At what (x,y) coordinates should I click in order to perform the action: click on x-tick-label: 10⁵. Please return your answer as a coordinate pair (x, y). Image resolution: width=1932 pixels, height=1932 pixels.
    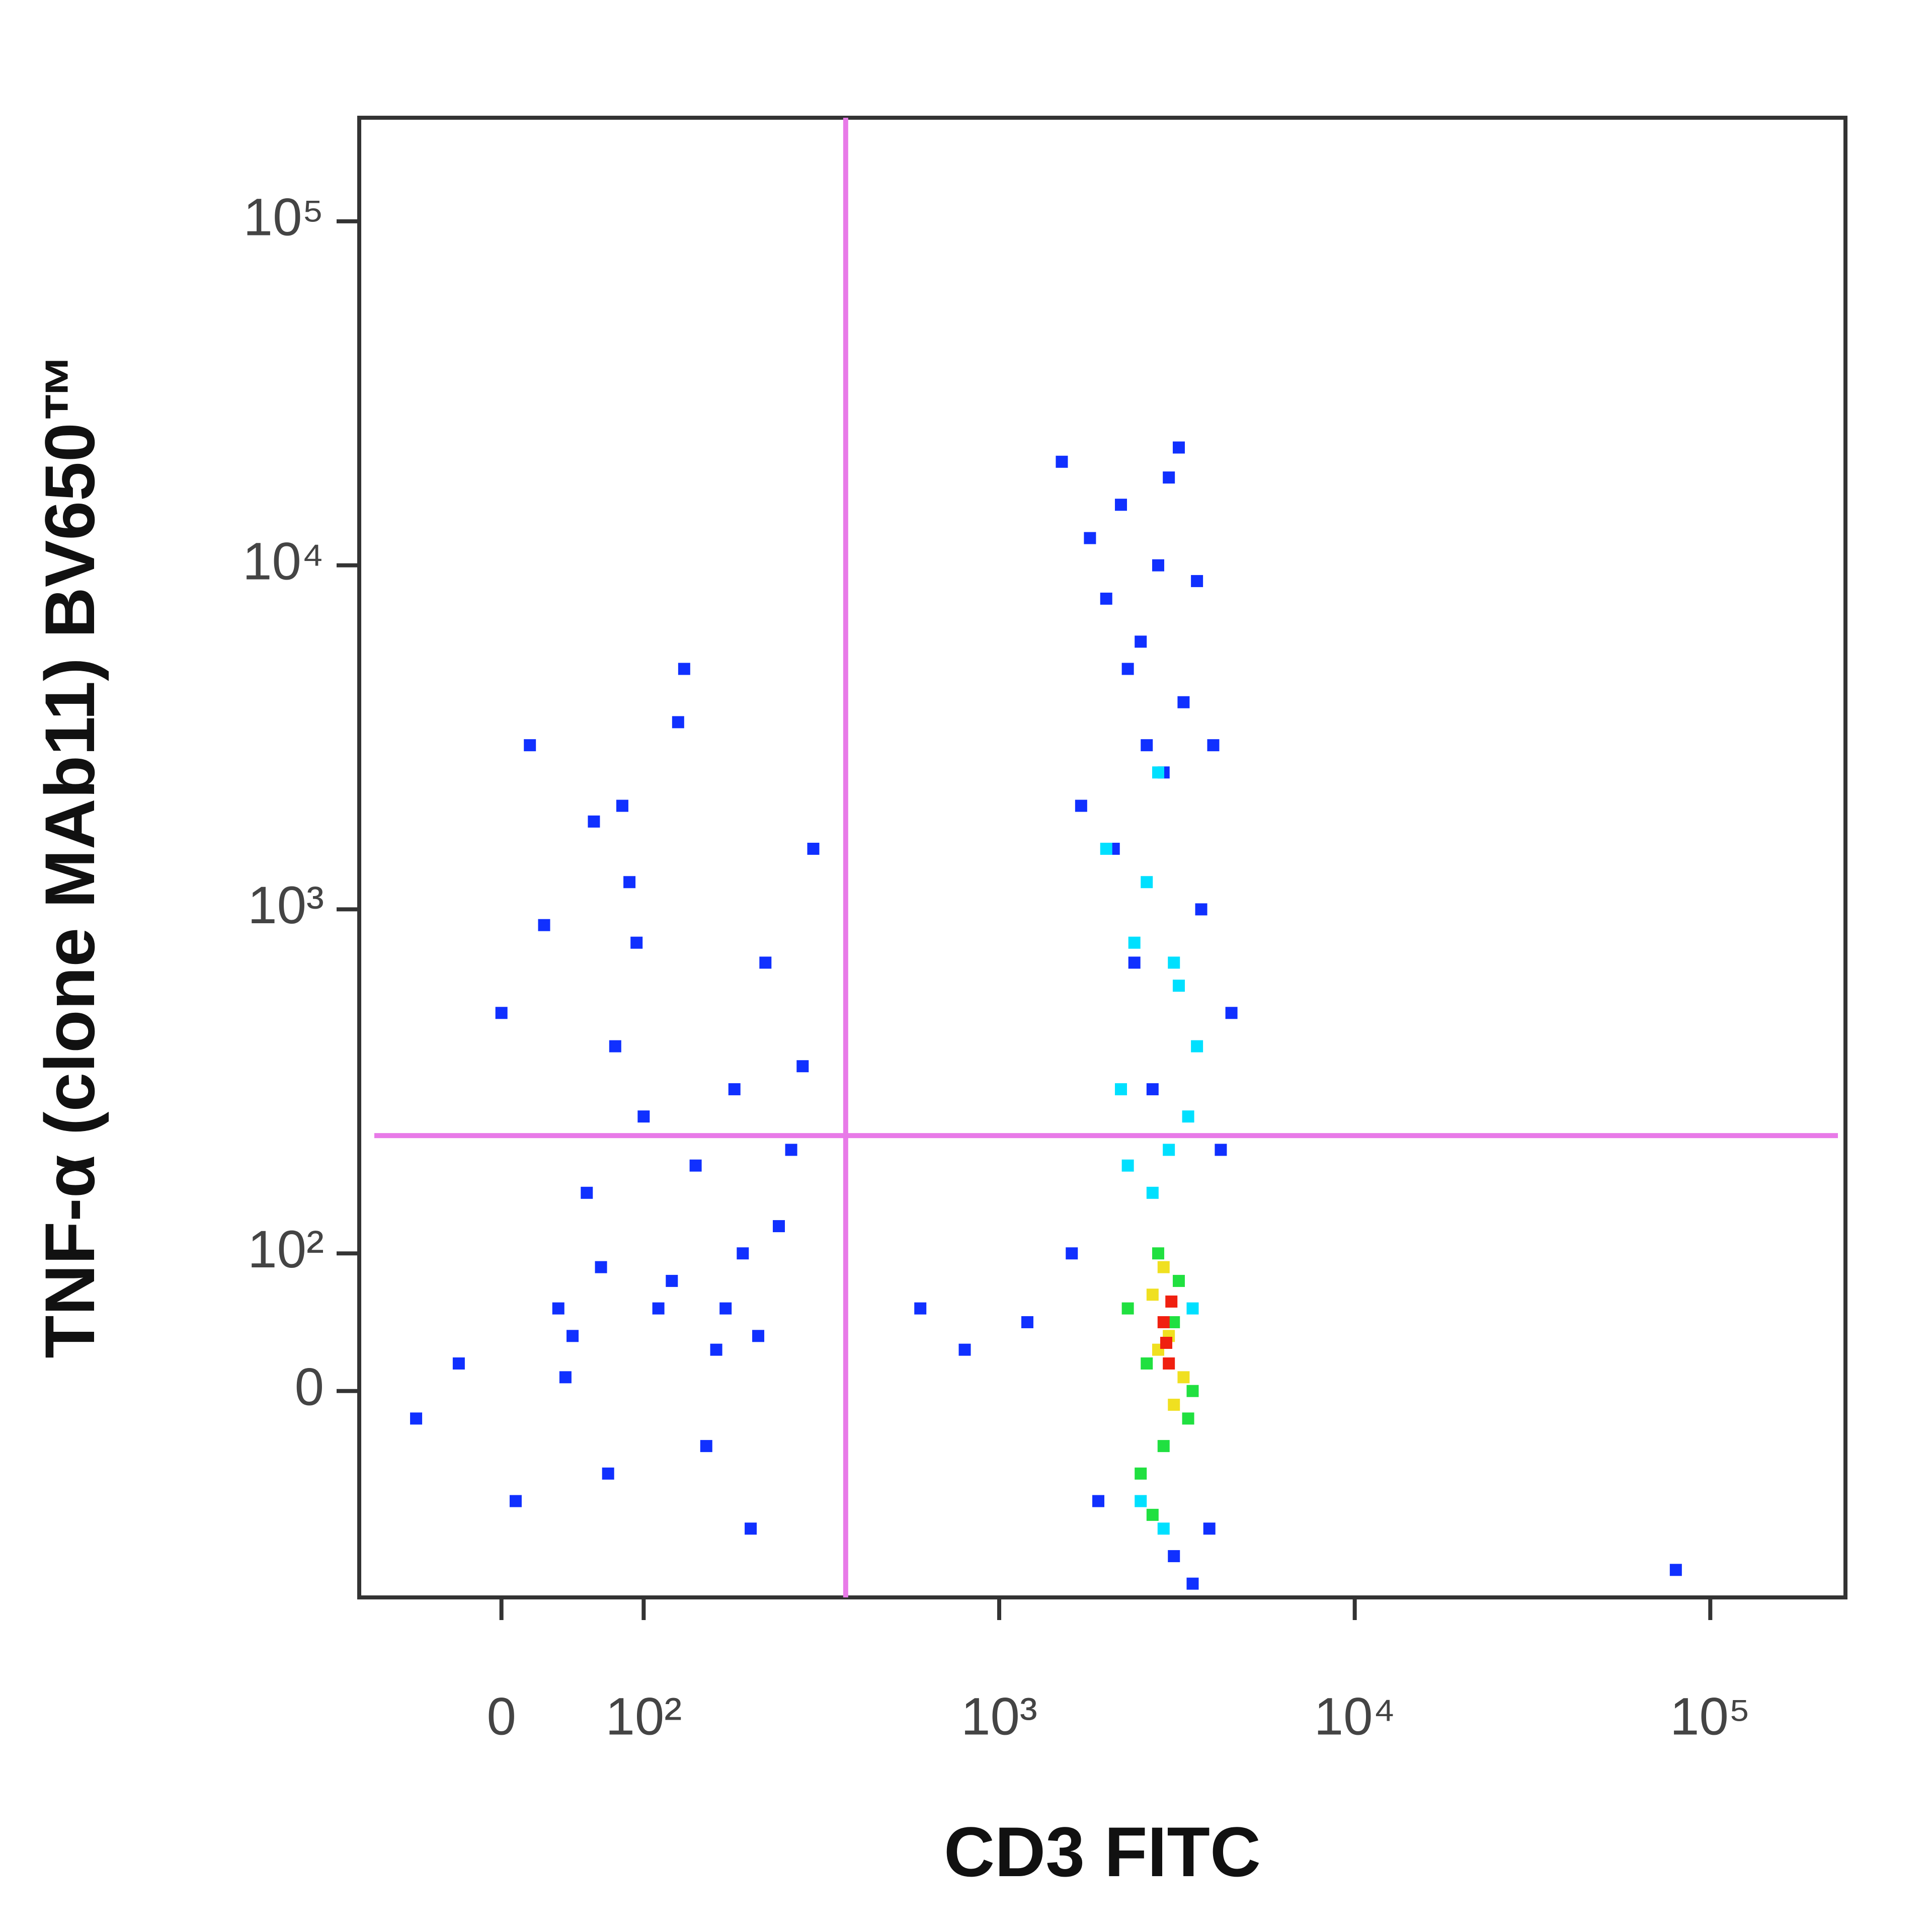
    Looking at the image, I should click on (1710, 1716).